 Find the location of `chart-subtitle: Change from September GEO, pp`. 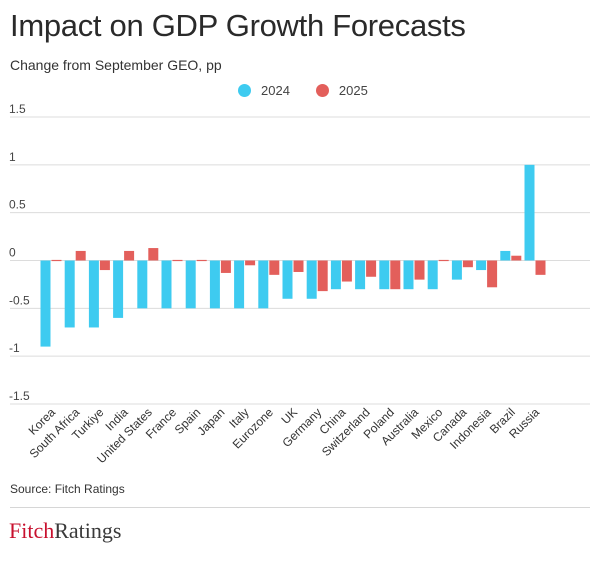

chart-subtitle: Change from September GEO, pp is located at coordinates (116, 65).